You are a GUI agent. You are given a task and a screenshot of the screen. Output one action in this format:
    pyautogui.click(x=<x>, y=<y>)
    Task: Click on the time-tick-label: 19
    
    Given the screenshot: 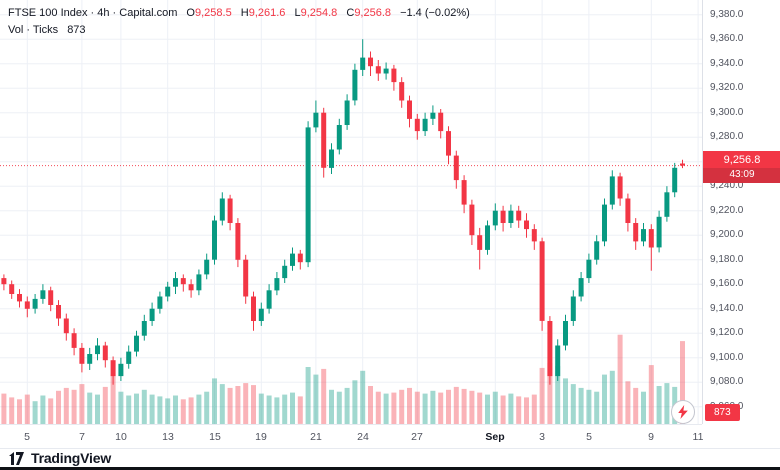 What is the action you would take?
    pyautogui.click(x=261, y=437)
    